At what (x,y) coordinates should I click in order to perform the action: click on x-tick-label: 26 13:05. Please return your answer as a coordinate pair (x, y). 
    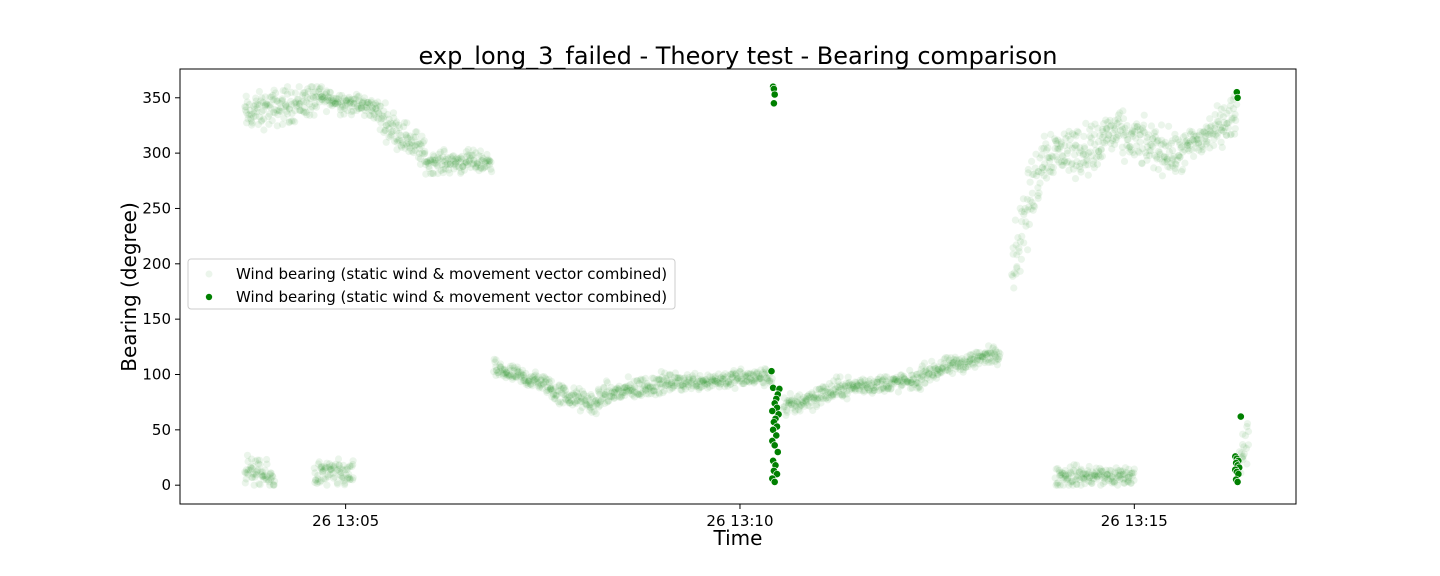
    Looking at the image, I should click on (345, 521).